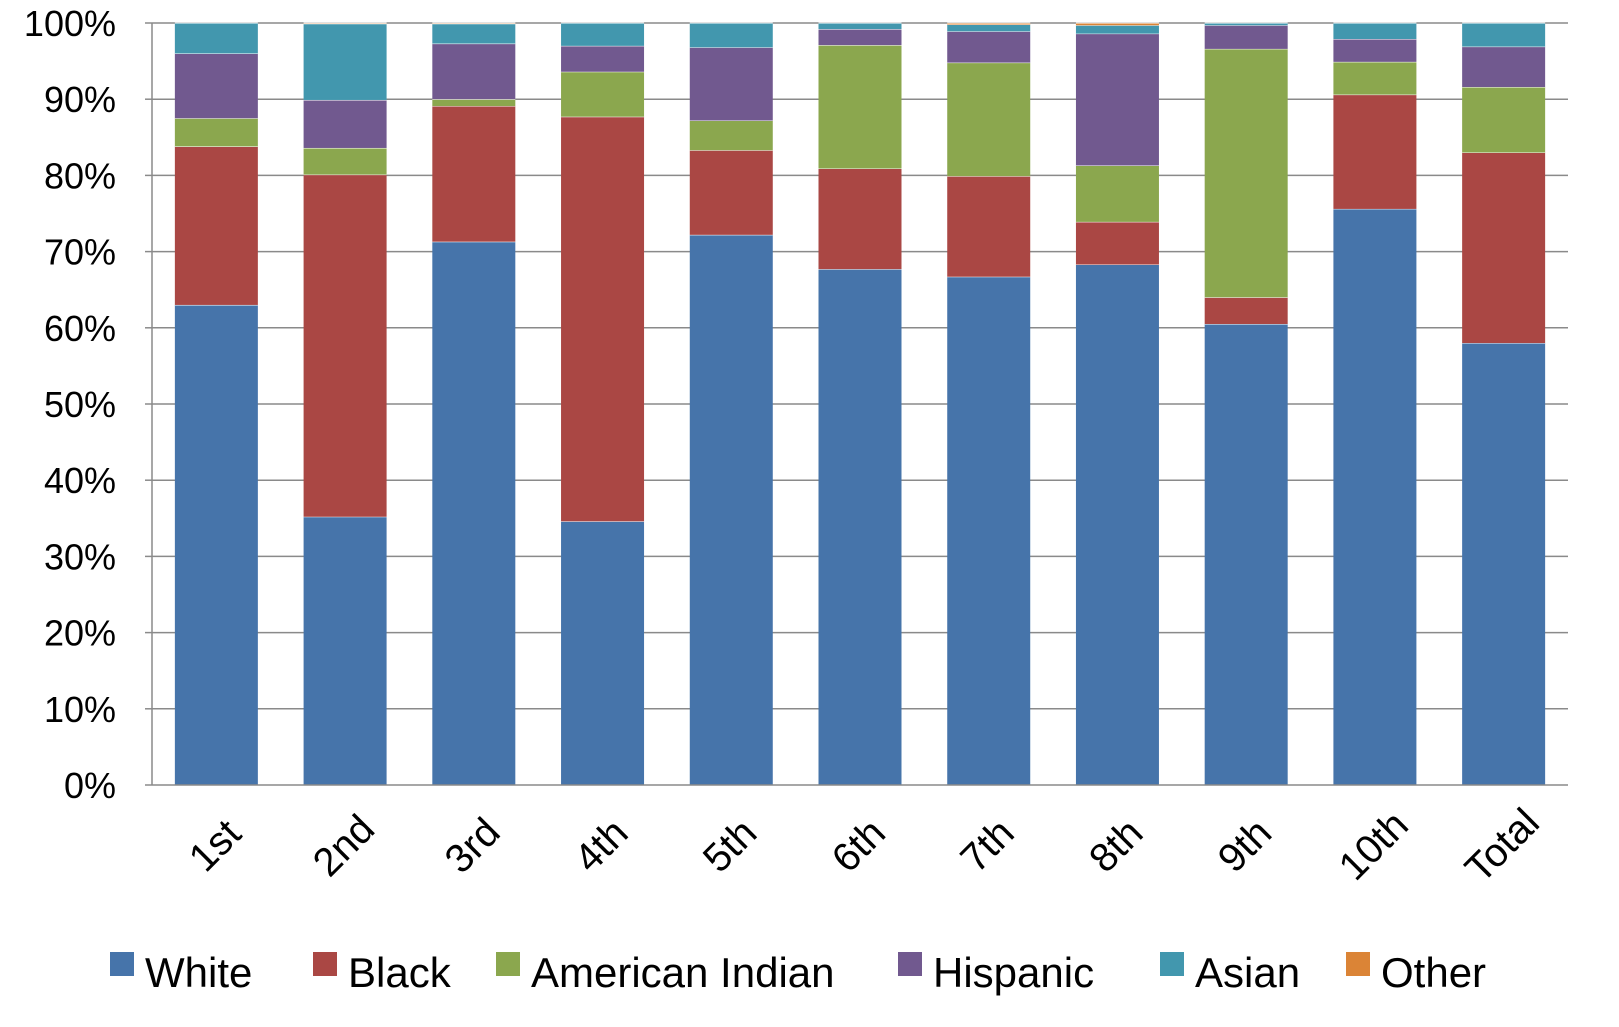 This screenshot has width=1619, height=1027. What do you see at coordinates (122, 964) in the screenshot?
I see `legend-swatch-white` at bounding box center [122, 964].